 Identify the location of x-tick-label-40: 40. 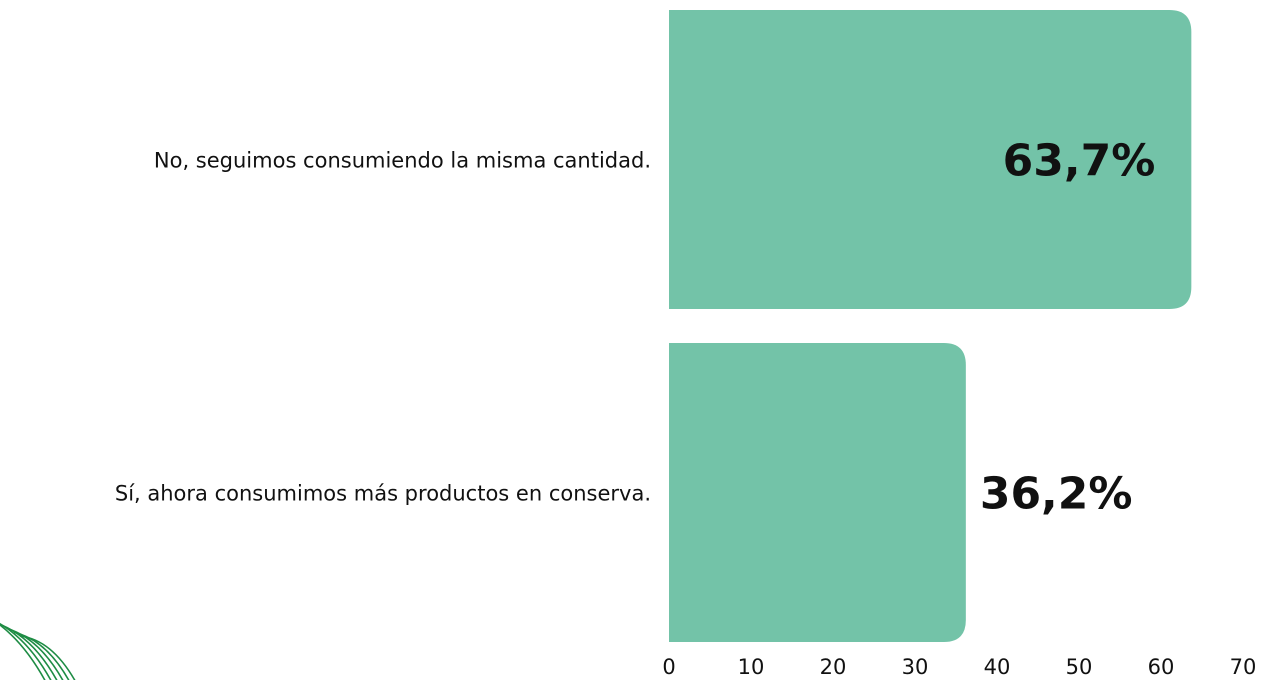
(997, 667).